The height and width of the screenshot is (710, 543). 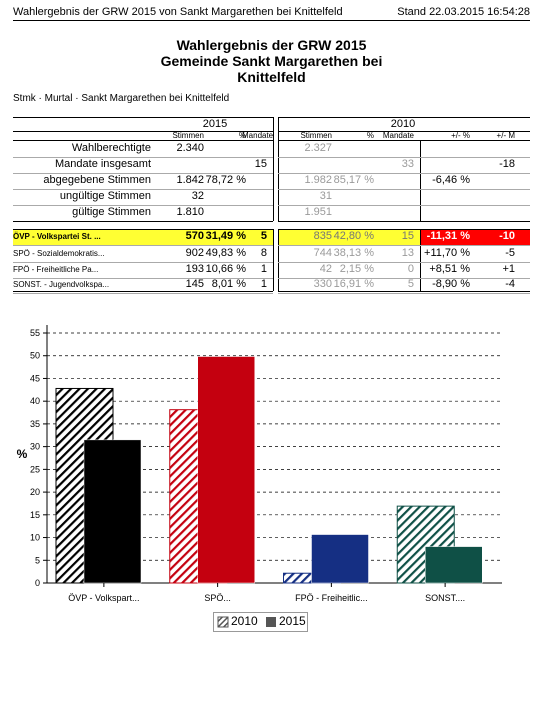 What do you see at coordinates (292, 621) in the screenshot?
I see `legend-label-2015: 2015` at bounding box center [292, 621].